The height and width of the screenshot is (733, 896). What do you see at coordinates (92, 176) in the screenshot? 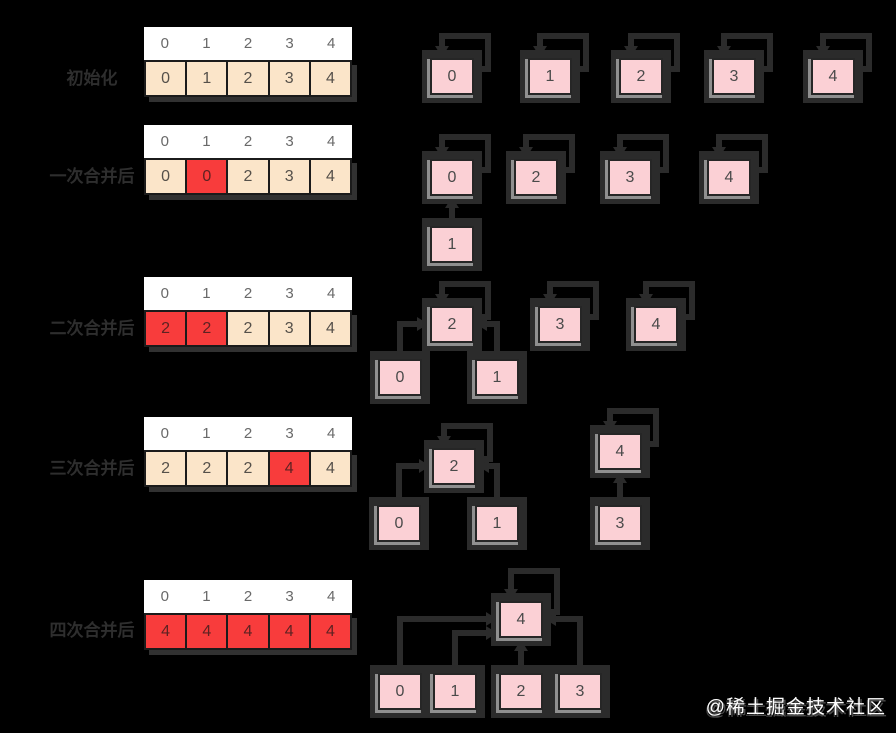
I see `step-label: 一次合并后` at bounding box center [92, 176].